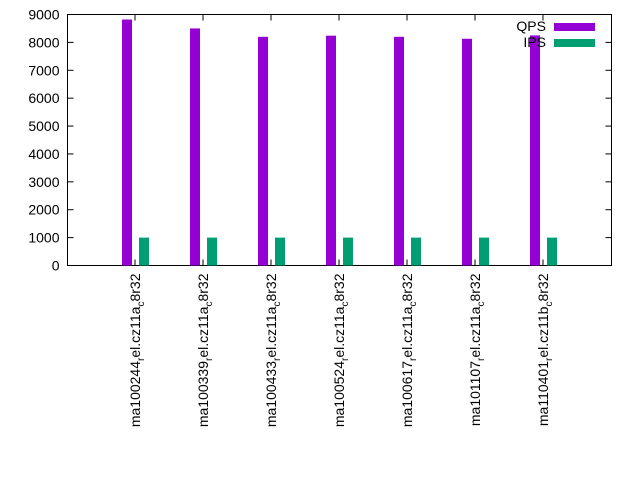  What do you see at coordinates (43, 126) in the screenshot?
I see `y-tick-label: 5000` at bounding box center [43, 126].